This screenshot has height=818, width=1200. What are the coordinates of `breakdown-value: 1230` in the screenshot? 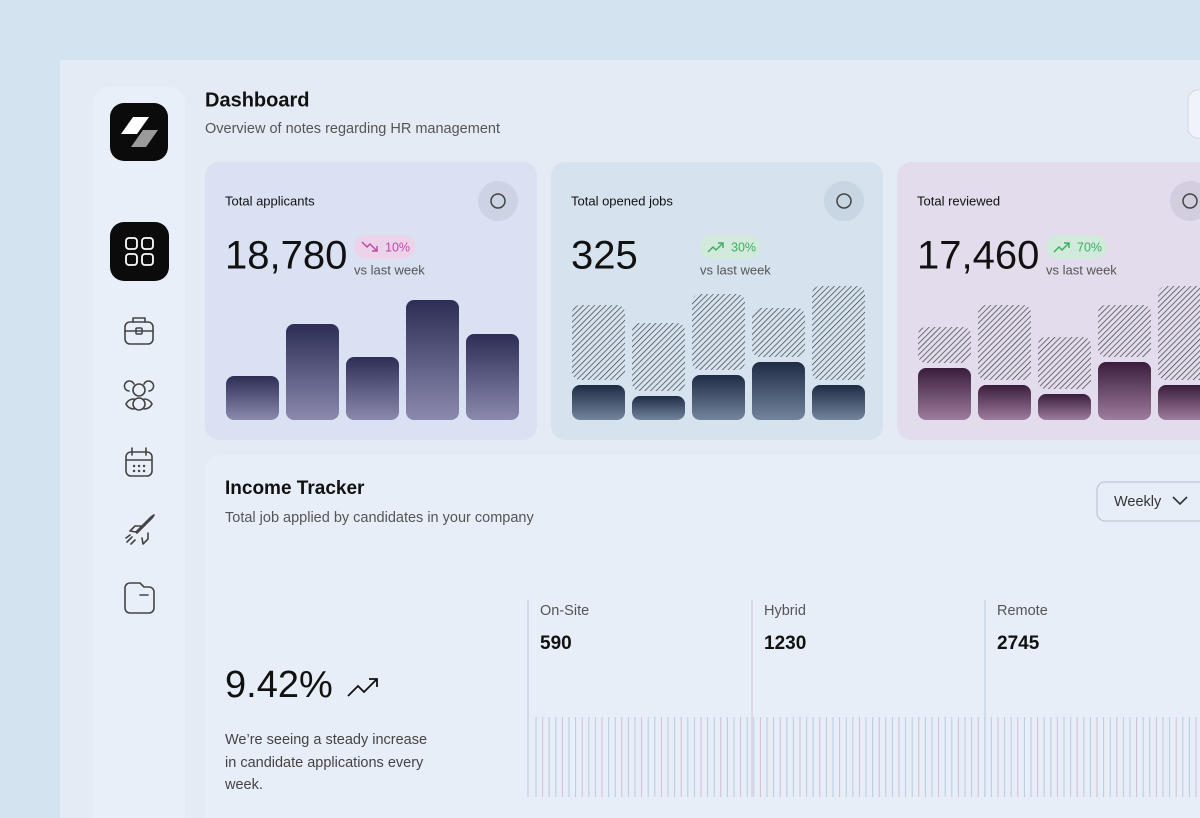 It's located at (785, 643).